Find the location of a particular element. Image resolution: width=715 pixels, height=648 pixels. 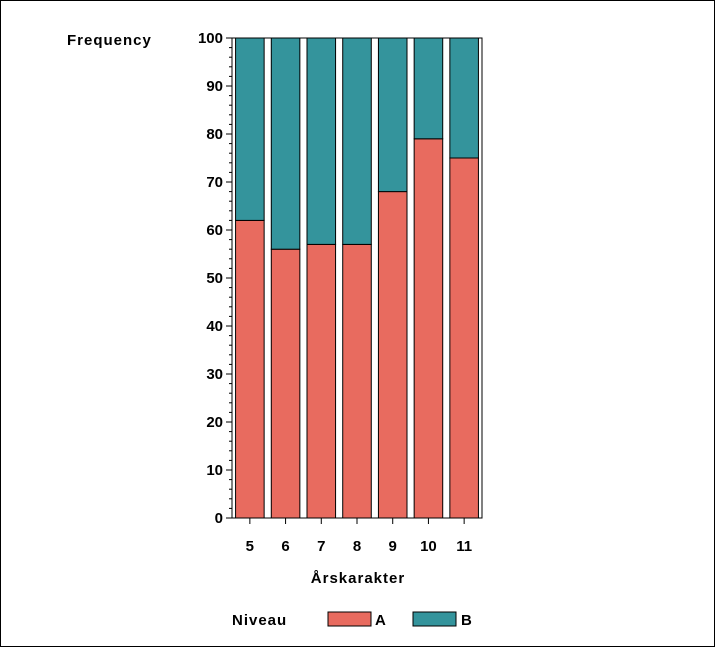

y-tick-label-20: 20 is located at coordinates (214, 422).